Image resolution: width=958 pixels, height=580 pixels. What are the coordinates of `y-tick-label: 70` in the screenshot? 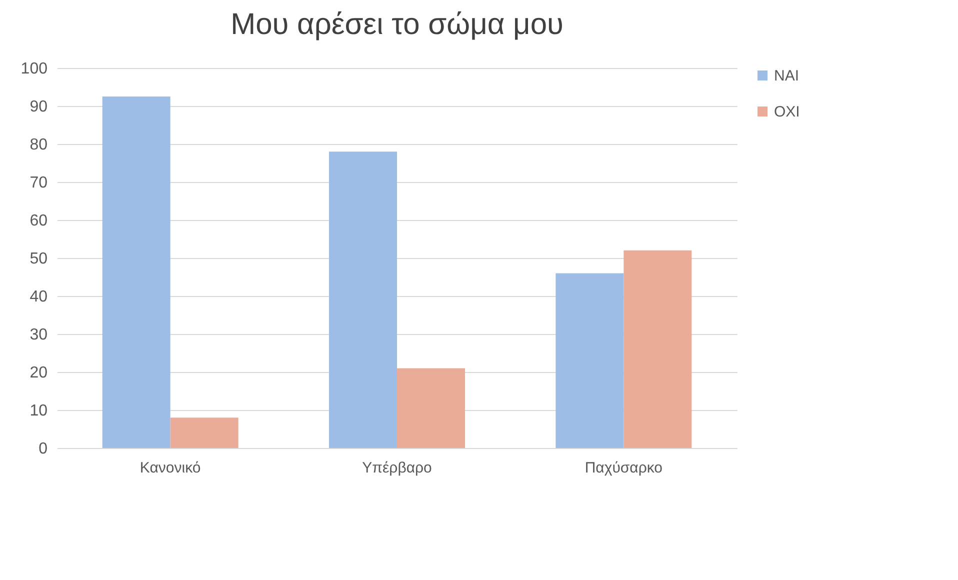 It's located at (39, 183).